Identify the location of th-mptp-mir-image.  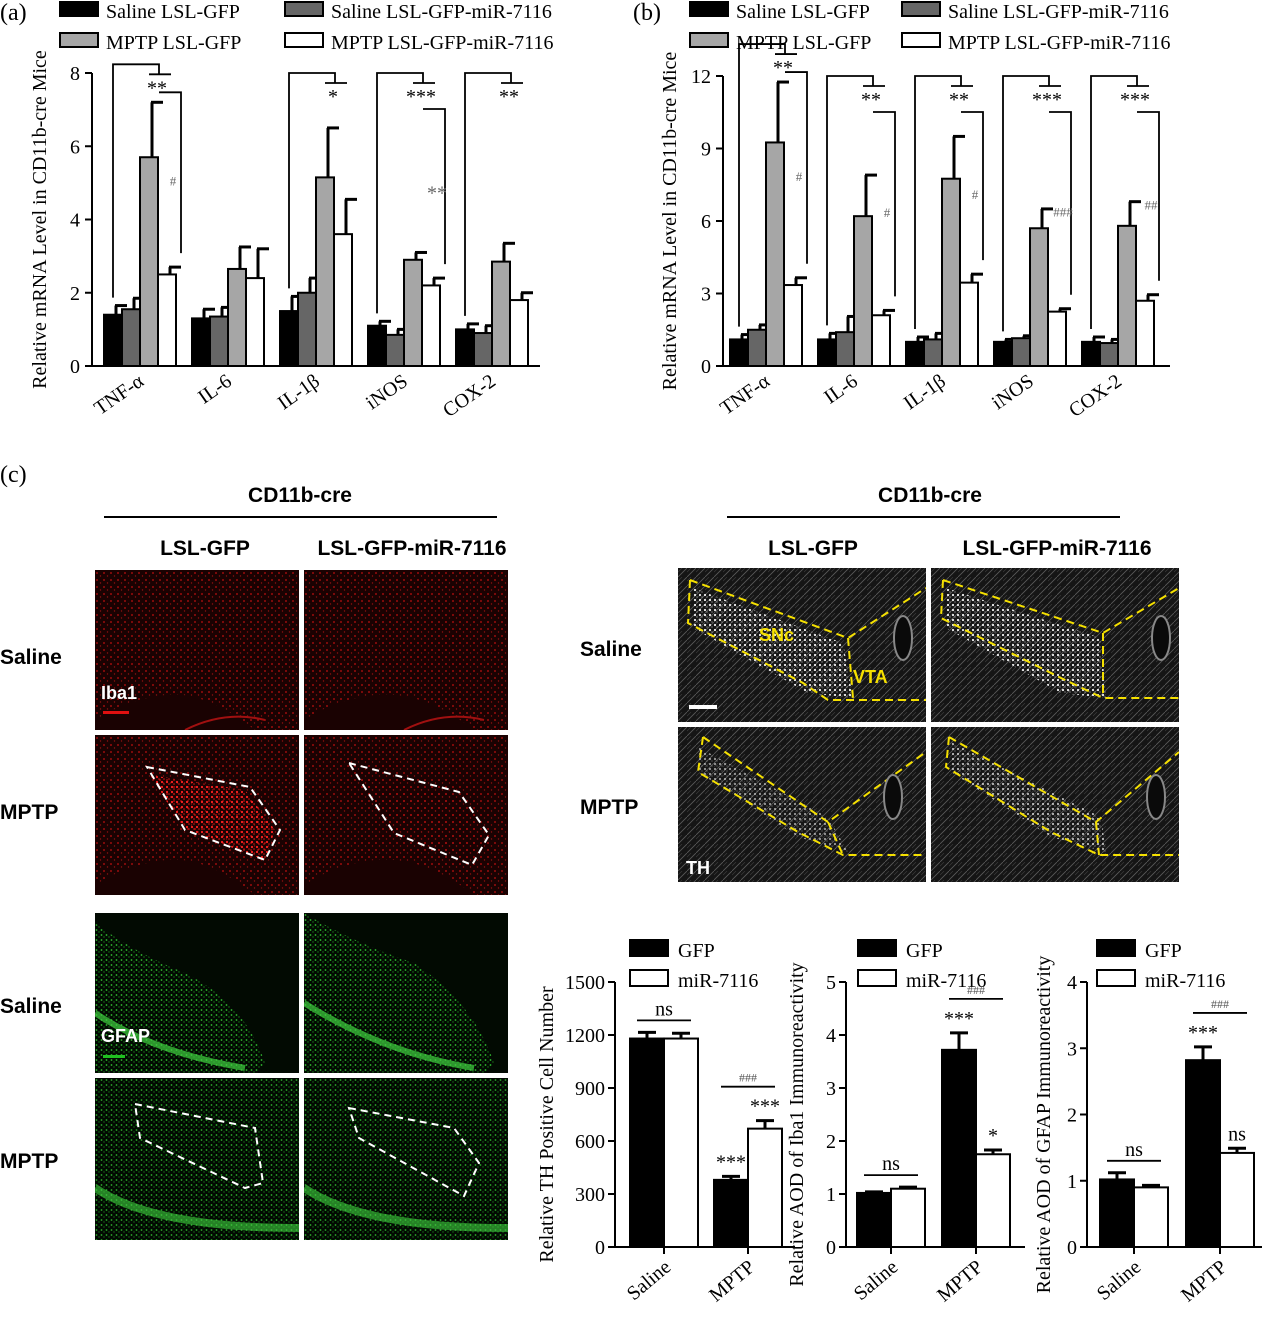
(1055, 804).